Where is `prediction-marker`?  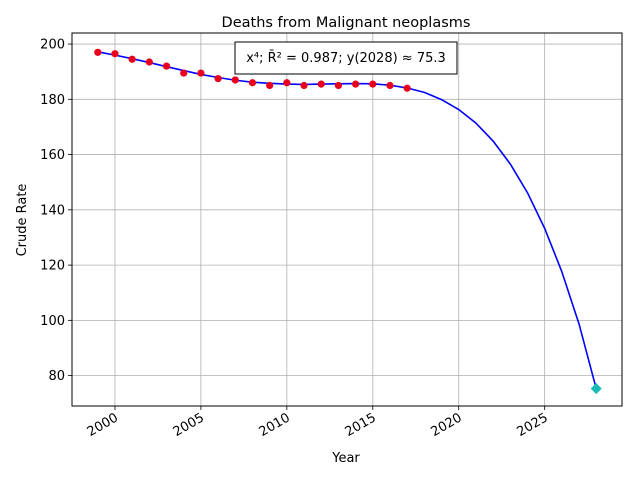
prediction-marker is located at coordinates (596, 389).